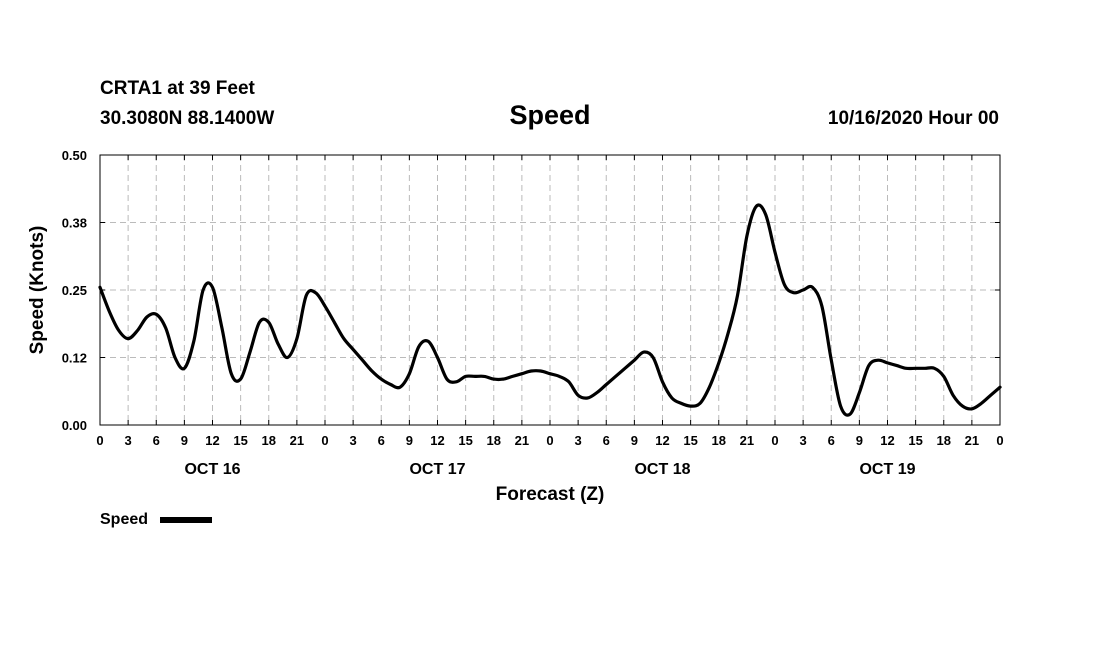 The height and width of the screenshot is (650, 1100). I want to click on y-tick-labels: 0.00 0.12 0.25 0.38 0.50, so click(74, 290).